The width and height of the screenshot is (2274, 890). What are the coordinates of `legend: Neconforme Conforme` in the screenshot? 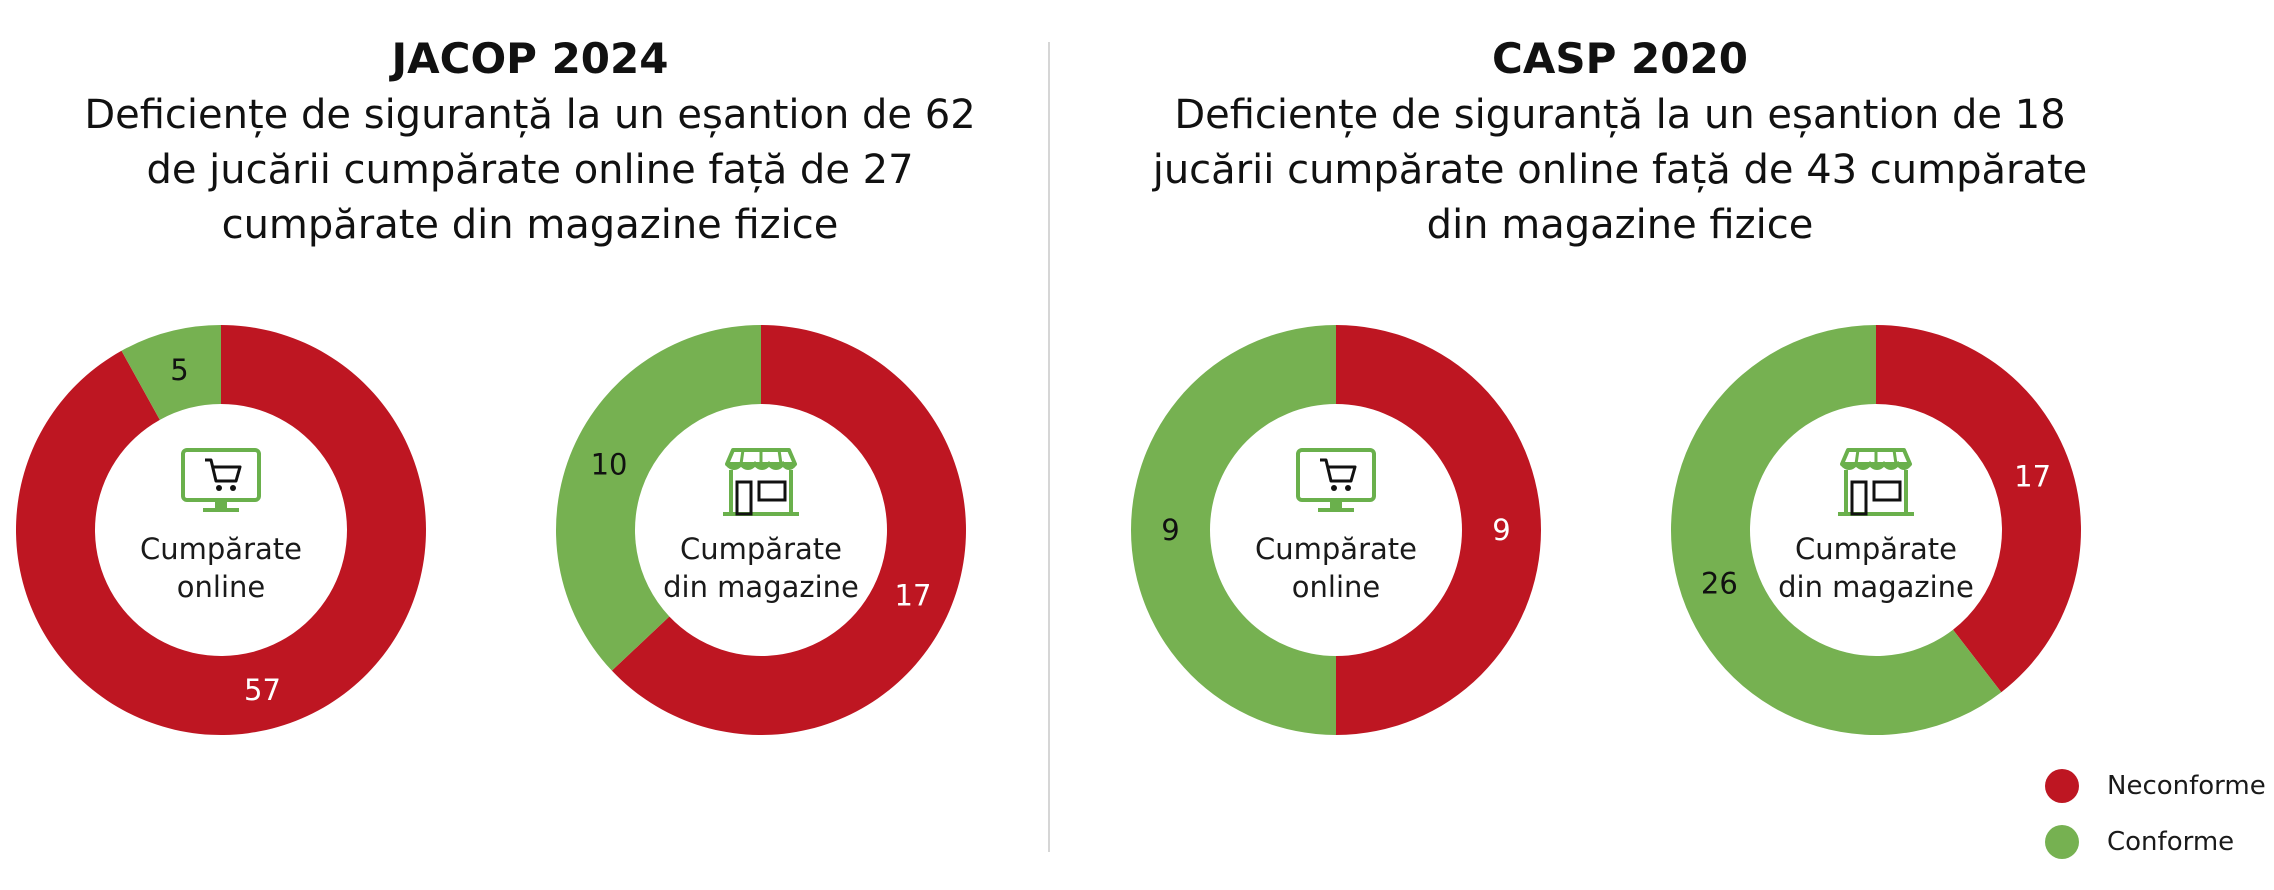 It's located at (2155, 814).